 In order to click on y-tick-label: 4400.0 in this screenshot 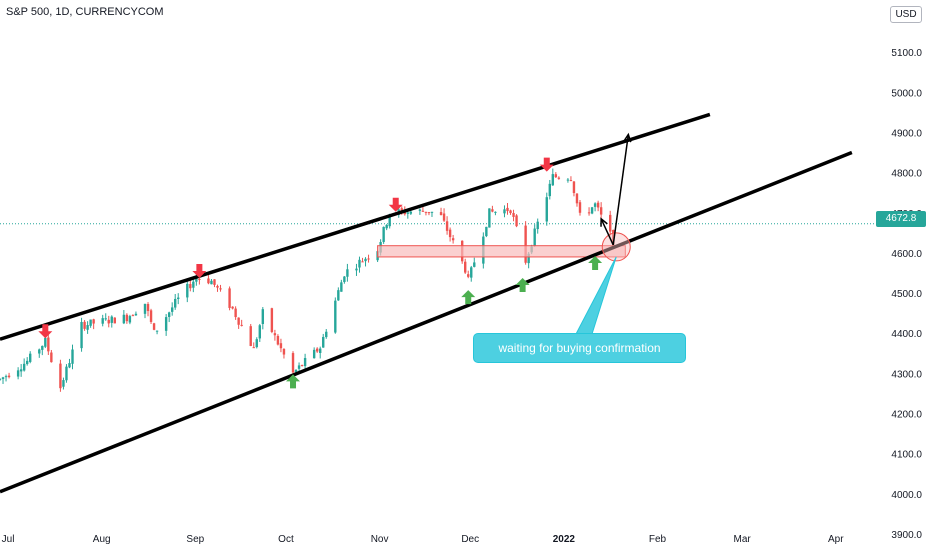, I will do `click(906, 334)`.